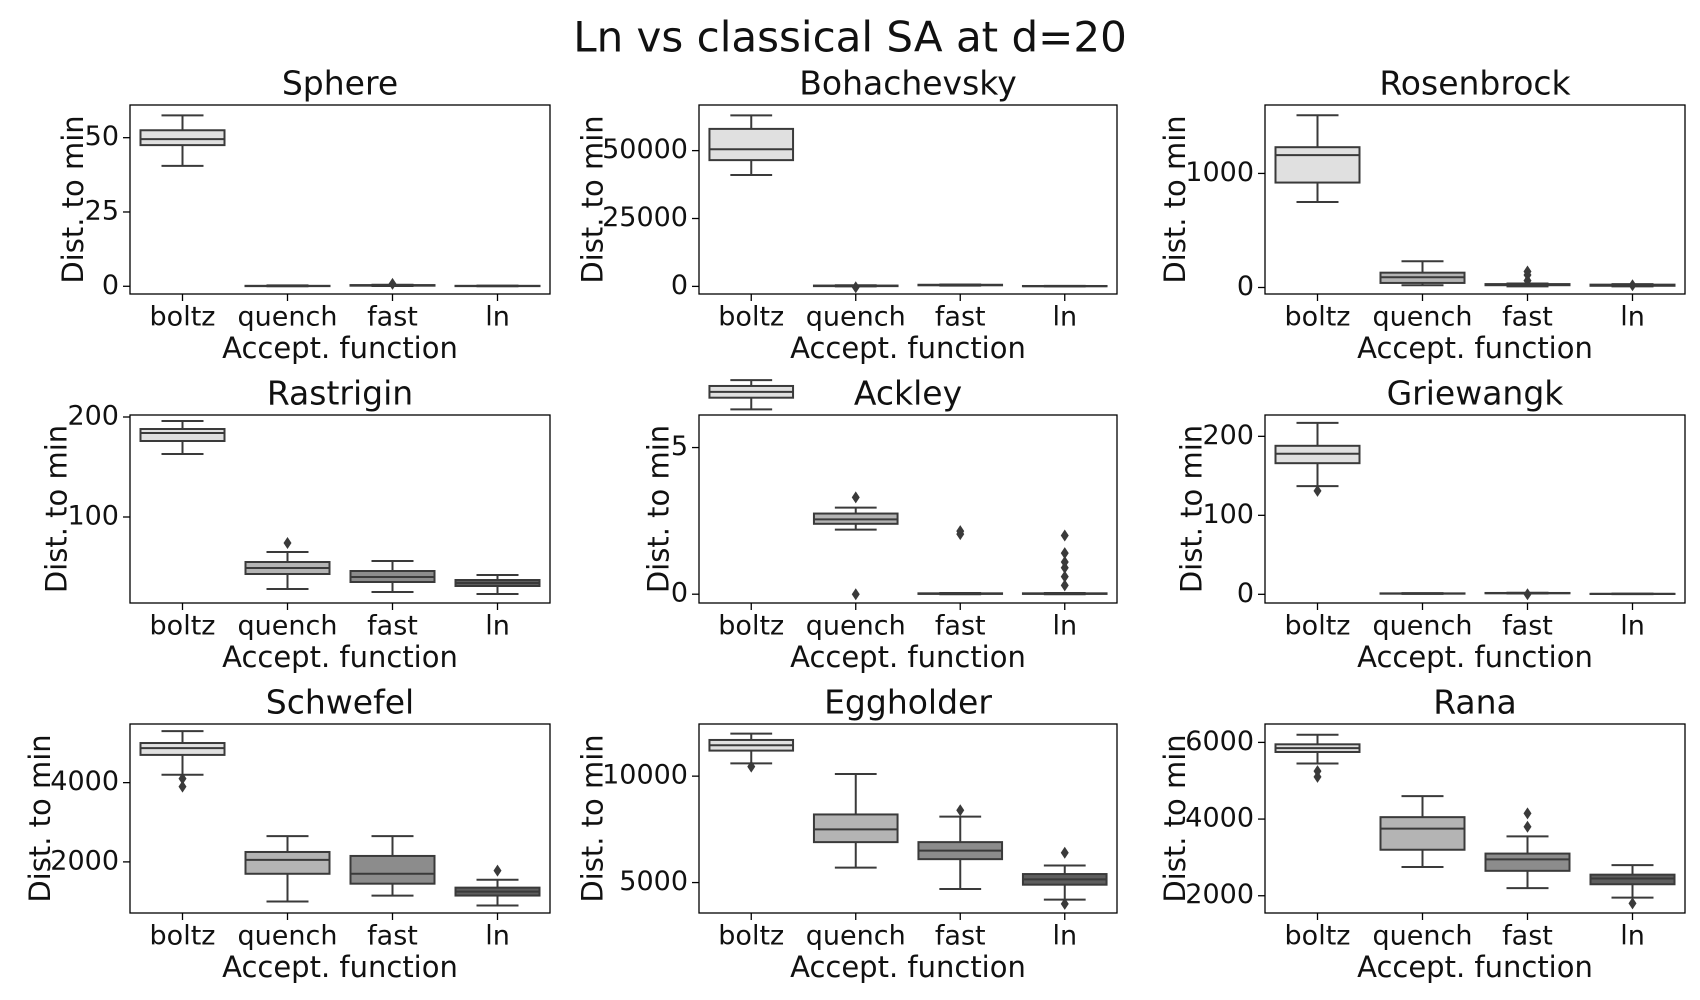 This screenshot has height=1000, width=1700. Describe the element at coordinates (1476, 393) in the screenshot. I see `subplot-title: Griewangk` at that location.